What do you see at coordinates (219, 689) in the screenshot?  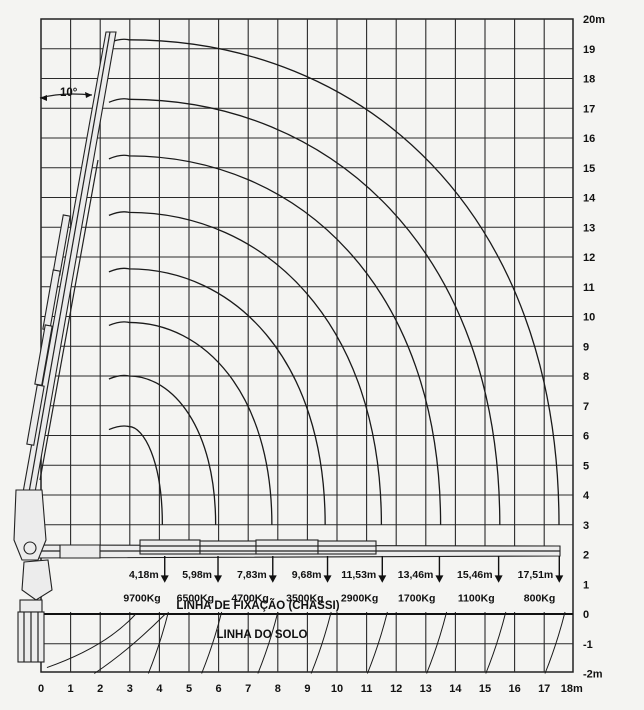 I see `x-tick-label: 6` at bounding box center [219, 689].